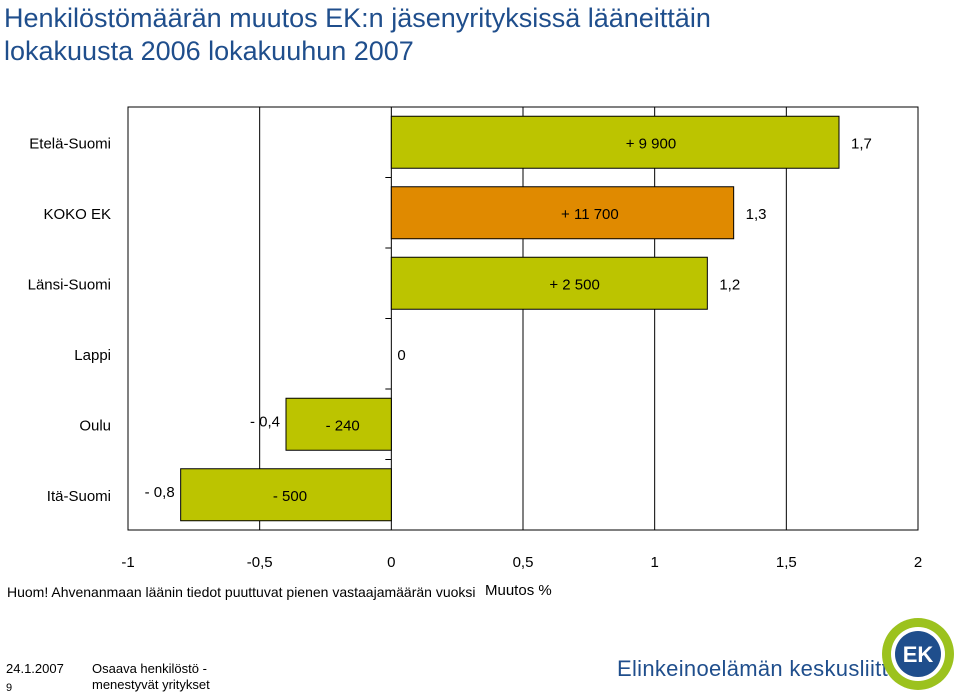 The height and width of the screenshot is (694, 960). I want to click on category-label: Lappi, so click(92, 355).